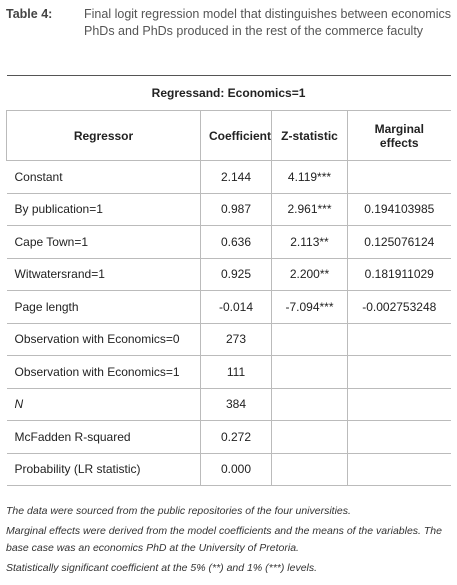 Image resolution: width=457 pixels, height=585 pixels. Describe the element at coordinates (103, 307) in the screenshot. I see `row-label: Page length` at that location.